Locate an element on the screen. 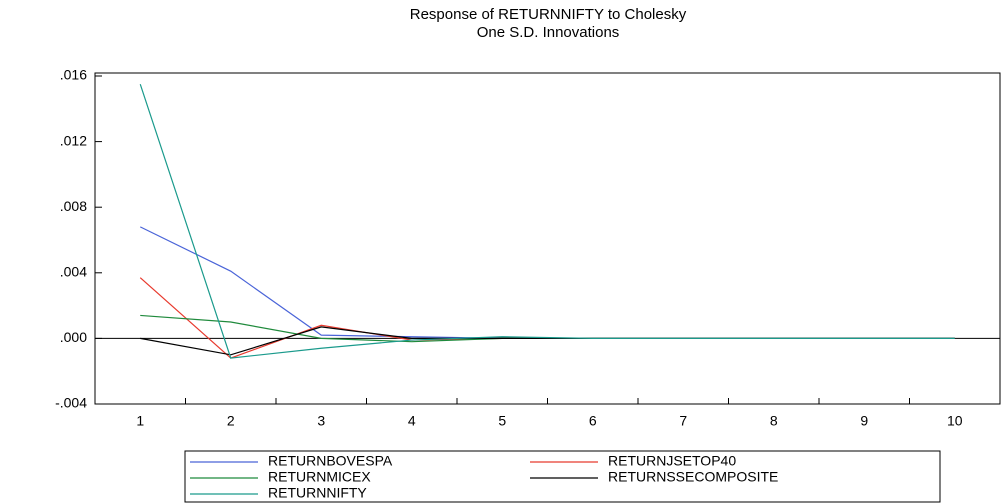 The height and width of the screenshot is (503, 1002). y-tick-label: .012 is located at coordinates (73, 140).